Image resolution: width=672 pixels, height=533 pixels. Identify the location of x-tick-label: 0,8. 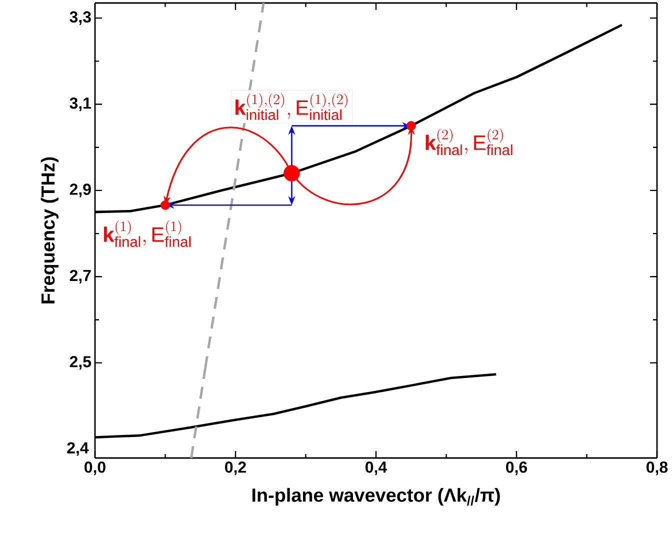
(657, 469).